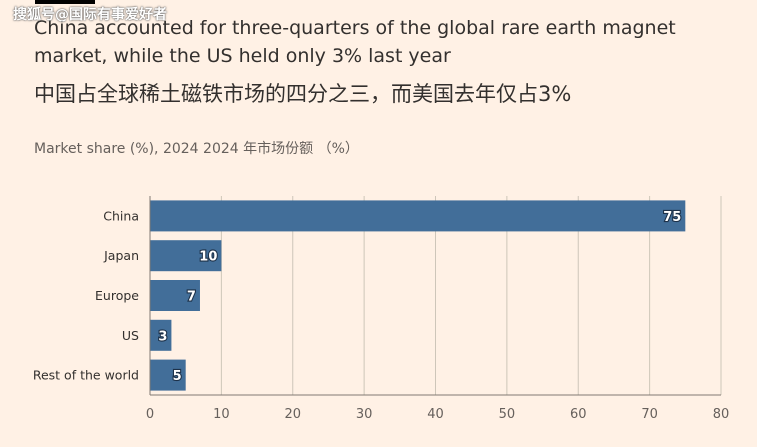  What do you see at coordinates (86, 375) in the screenshot?
I see `category-label: Rest of the world` at bounding box center [86, 375].